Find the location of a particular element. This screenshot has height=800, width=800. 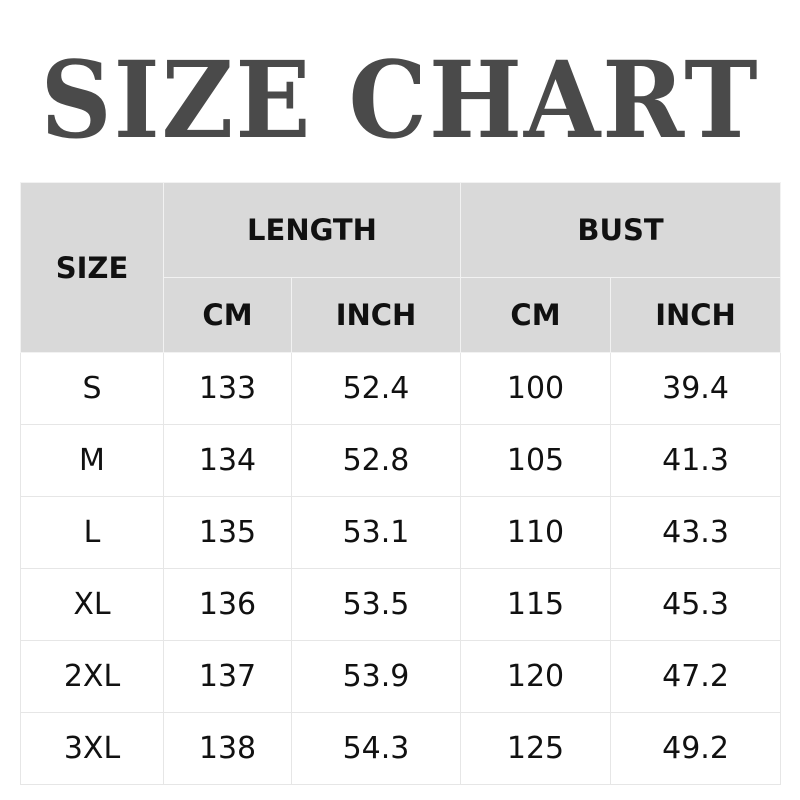

length-cm-cell: 134 is located at coordinates (227, 460).